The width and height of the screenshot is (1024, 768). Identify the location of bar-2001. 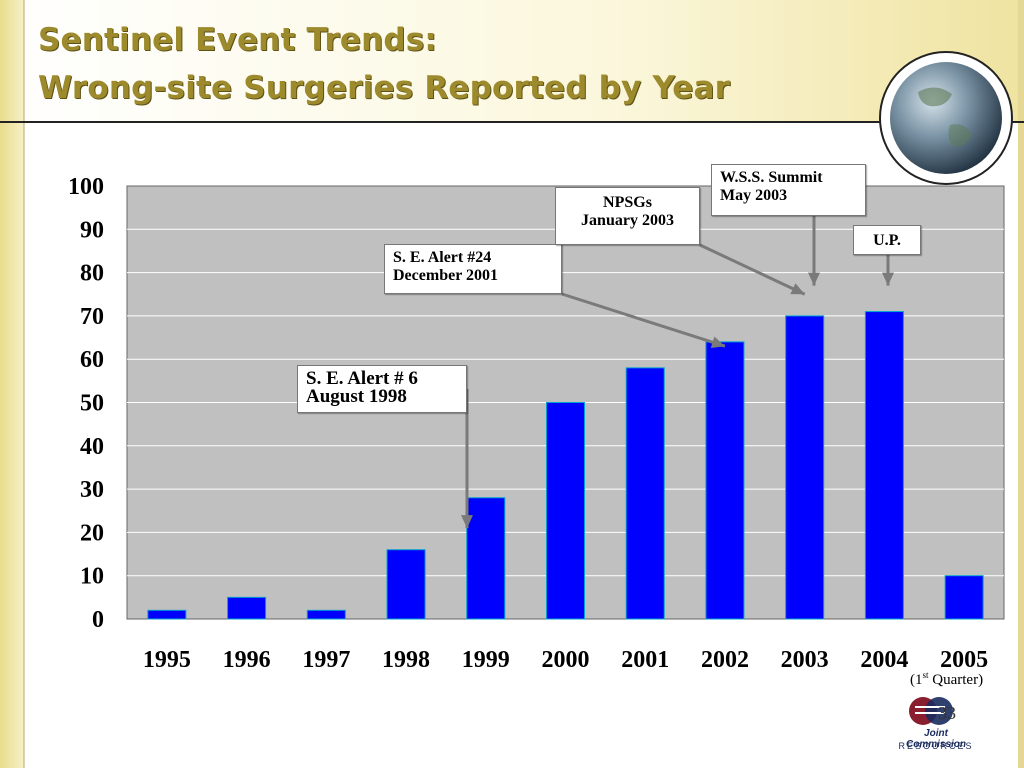
(645, 493).